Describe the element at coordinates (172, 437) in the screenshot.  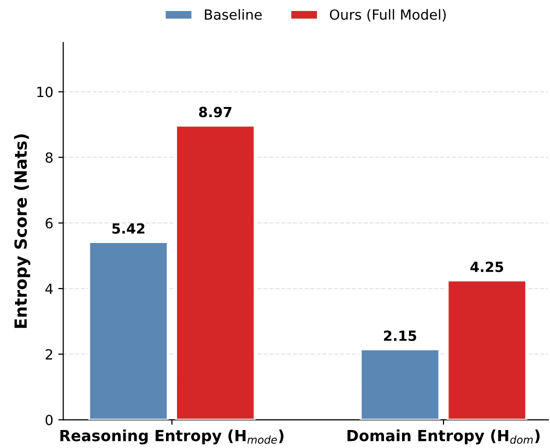
I see `x-tick-label: Reasoning Entropy (H$_{mode}$)` at that location.